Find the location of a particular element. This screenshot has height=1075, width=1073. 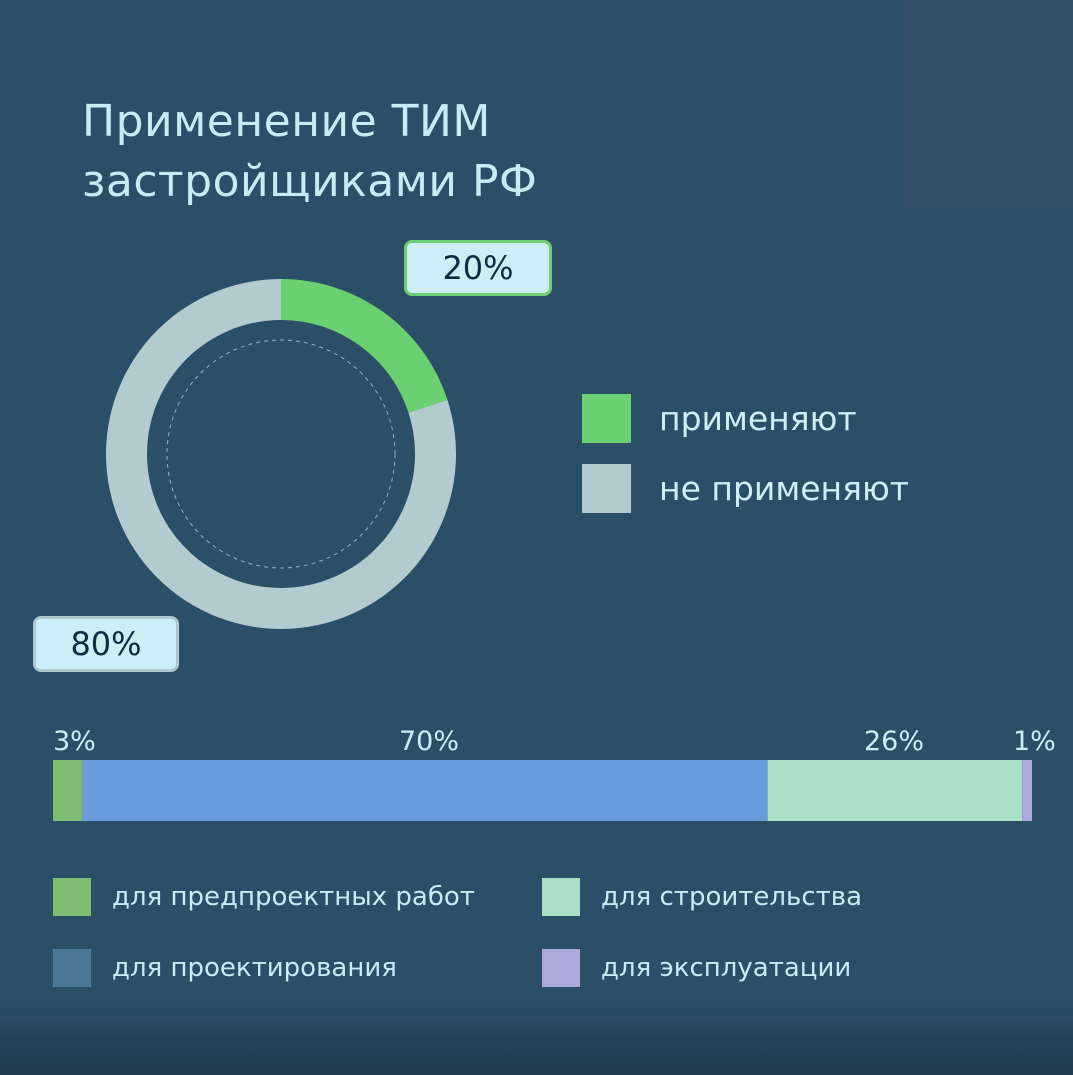

legend-swatch-apply is located at coordinates (606, 418).